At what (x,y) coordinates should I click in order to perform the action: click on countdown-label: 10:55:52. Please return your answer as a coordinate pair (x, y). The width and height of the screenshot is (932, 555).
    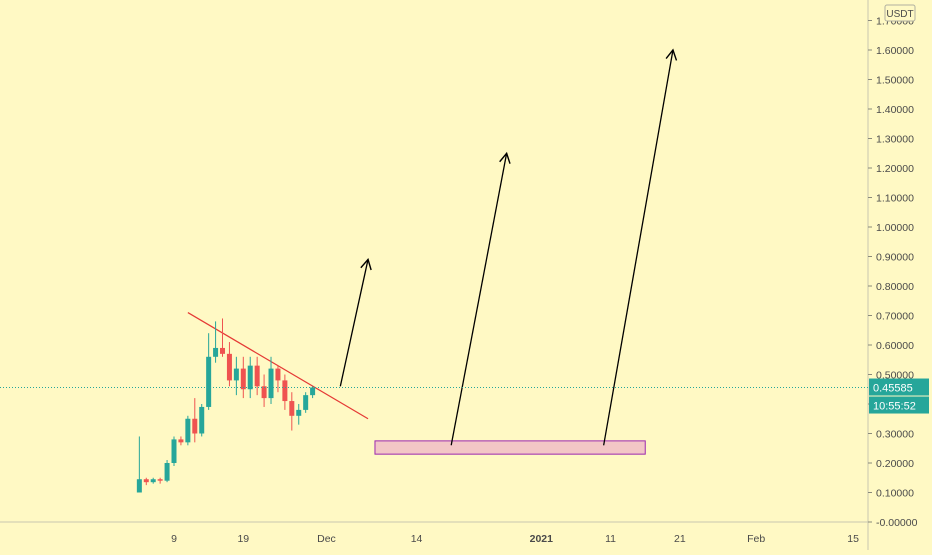
    Looking at the image, I should click on (894, 407).